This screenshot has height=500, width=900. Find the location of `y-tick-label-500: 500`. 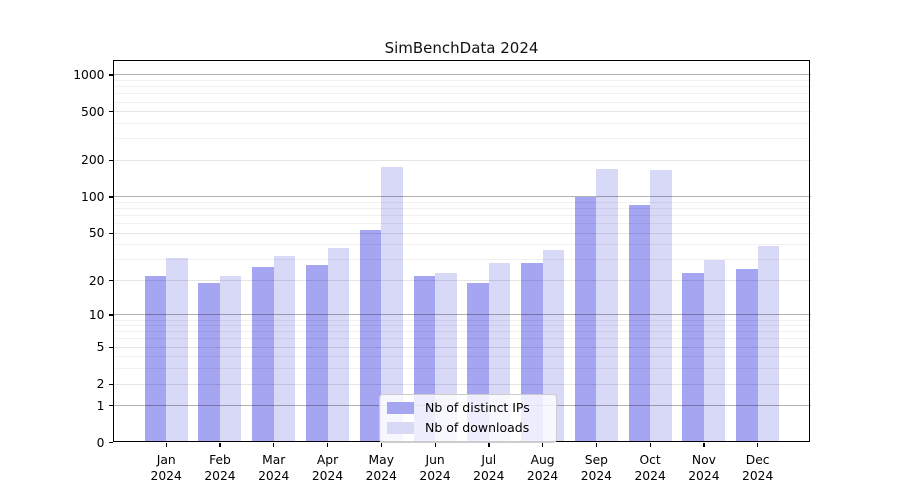

y-tick-label-500: 500 is located at coordinates (93, 111).